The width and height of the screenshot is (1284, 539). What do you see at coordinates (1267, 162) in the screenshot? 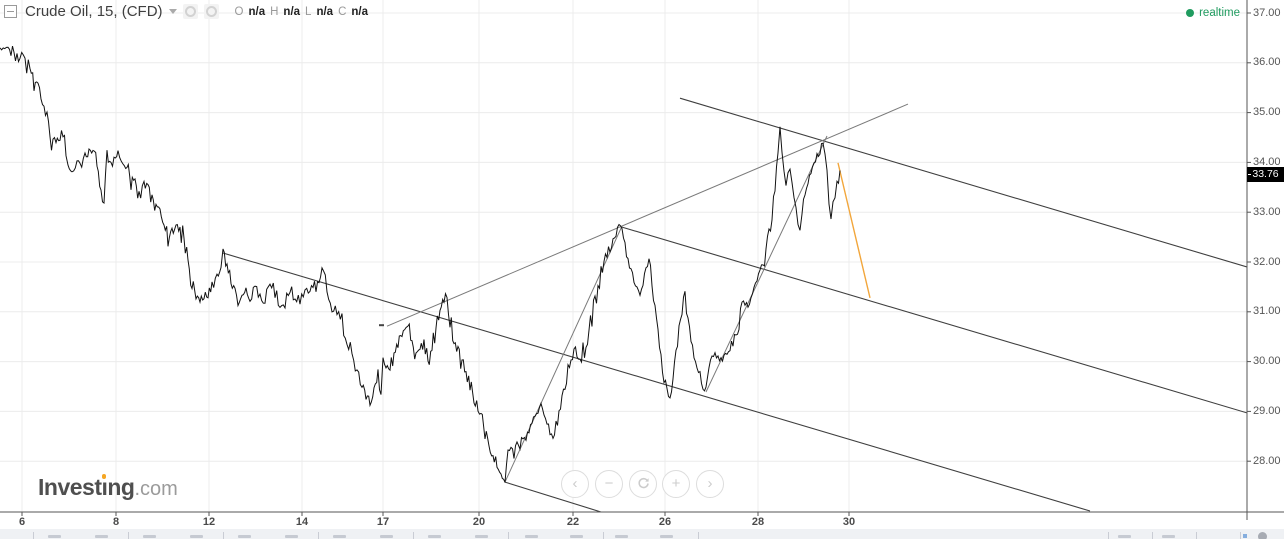
I see `price-tick-label: 34.00` at bounding box center [1267, 162].